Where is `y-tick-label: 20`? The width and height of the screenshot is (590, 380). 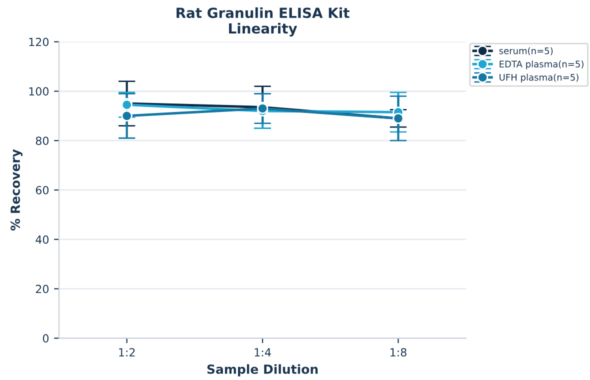
y-tick-label: 20 is located at coordinates (42, 289).